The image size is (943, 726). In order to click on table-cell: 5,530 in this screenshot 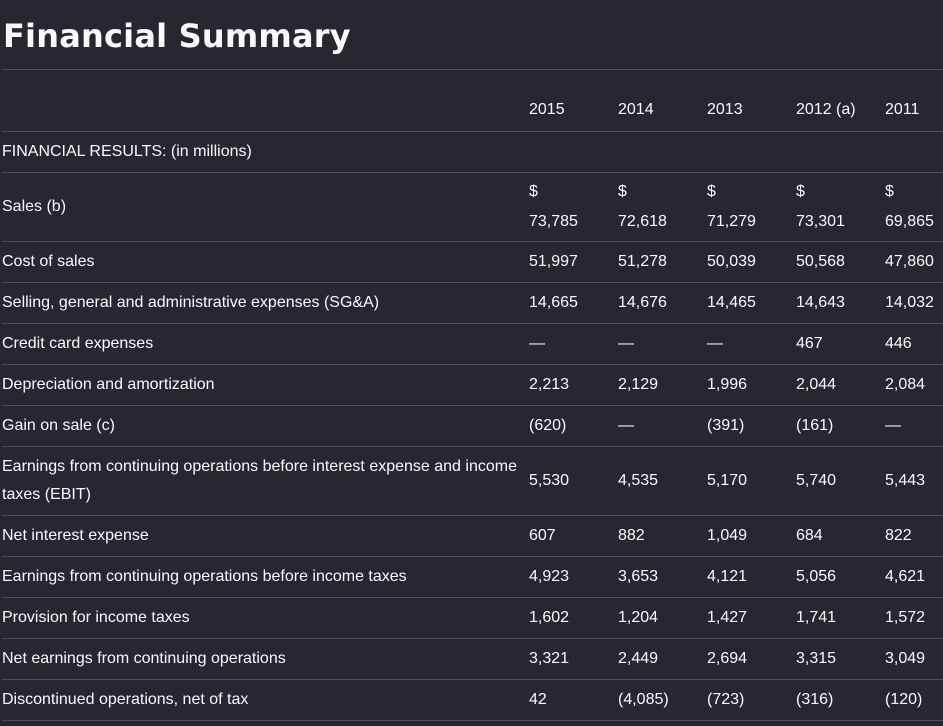, I will do `click(549, 480)`.